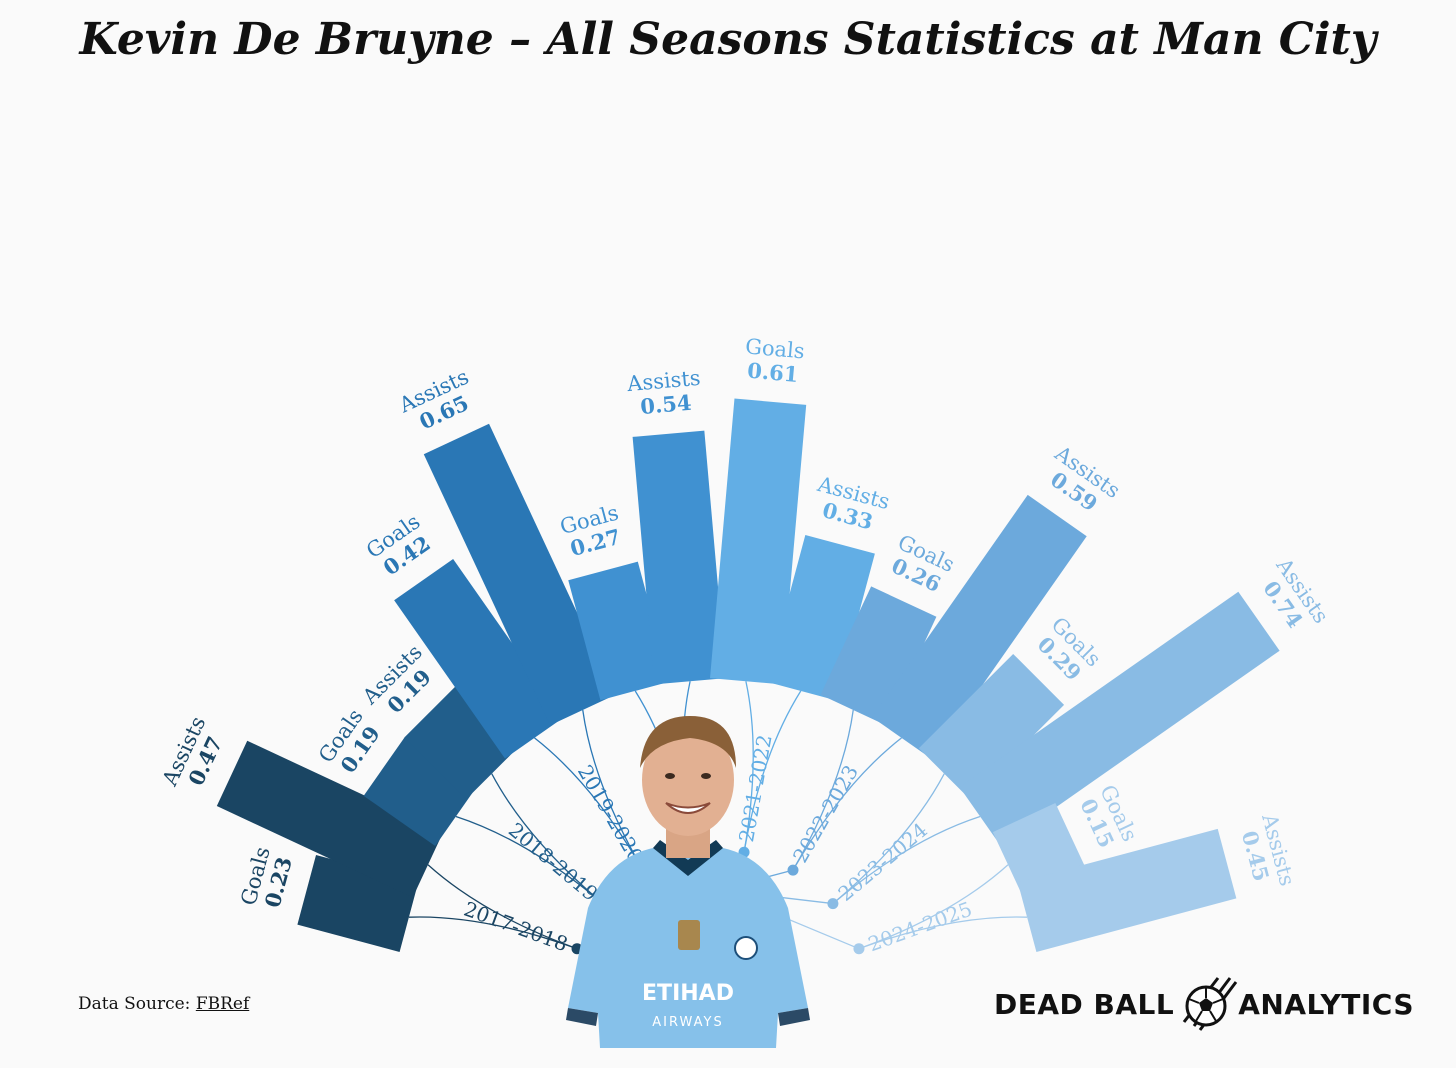 This screenshot has width=1456, height=1068. I want to click on bar-goals-2018-2019-rect, so click(420, 791).